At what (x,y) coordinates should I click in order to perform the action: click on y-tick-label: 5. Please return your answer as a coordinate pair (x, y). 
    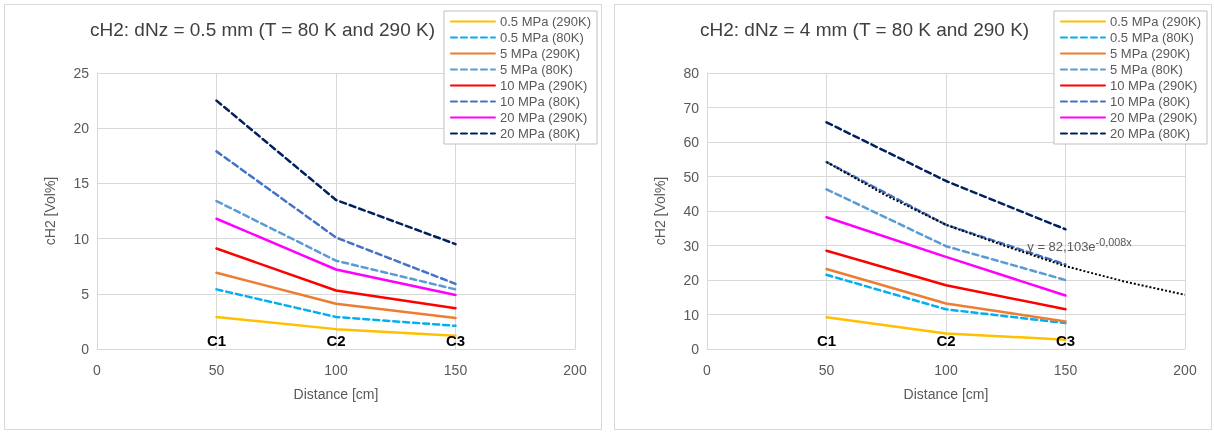
    Looking at the image, I should click on (85, 293).